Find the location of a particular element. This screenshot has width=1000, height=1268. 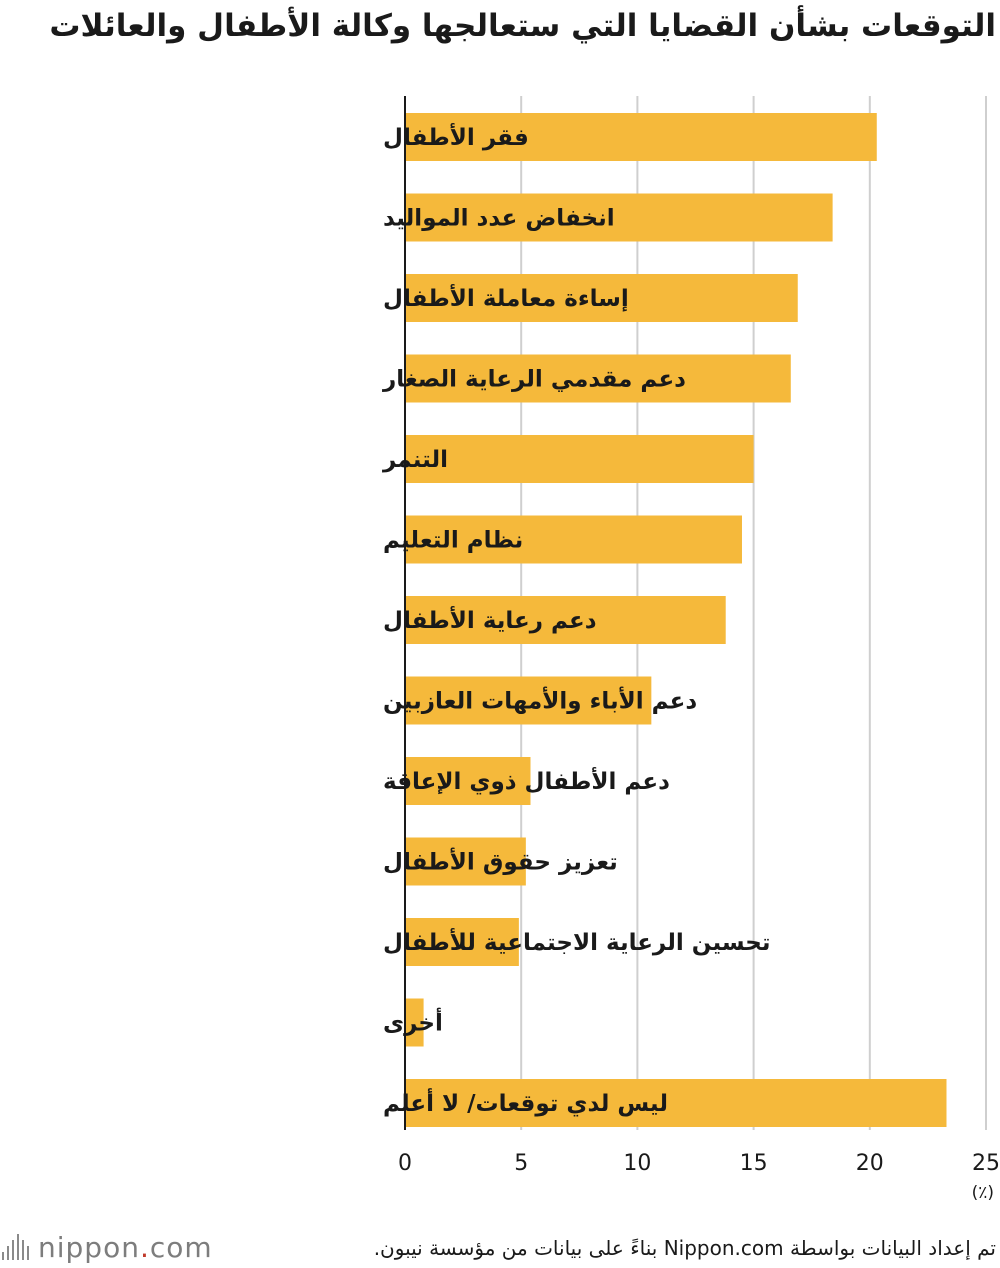

category-label: التنمر is located at coordinates (415, 460).